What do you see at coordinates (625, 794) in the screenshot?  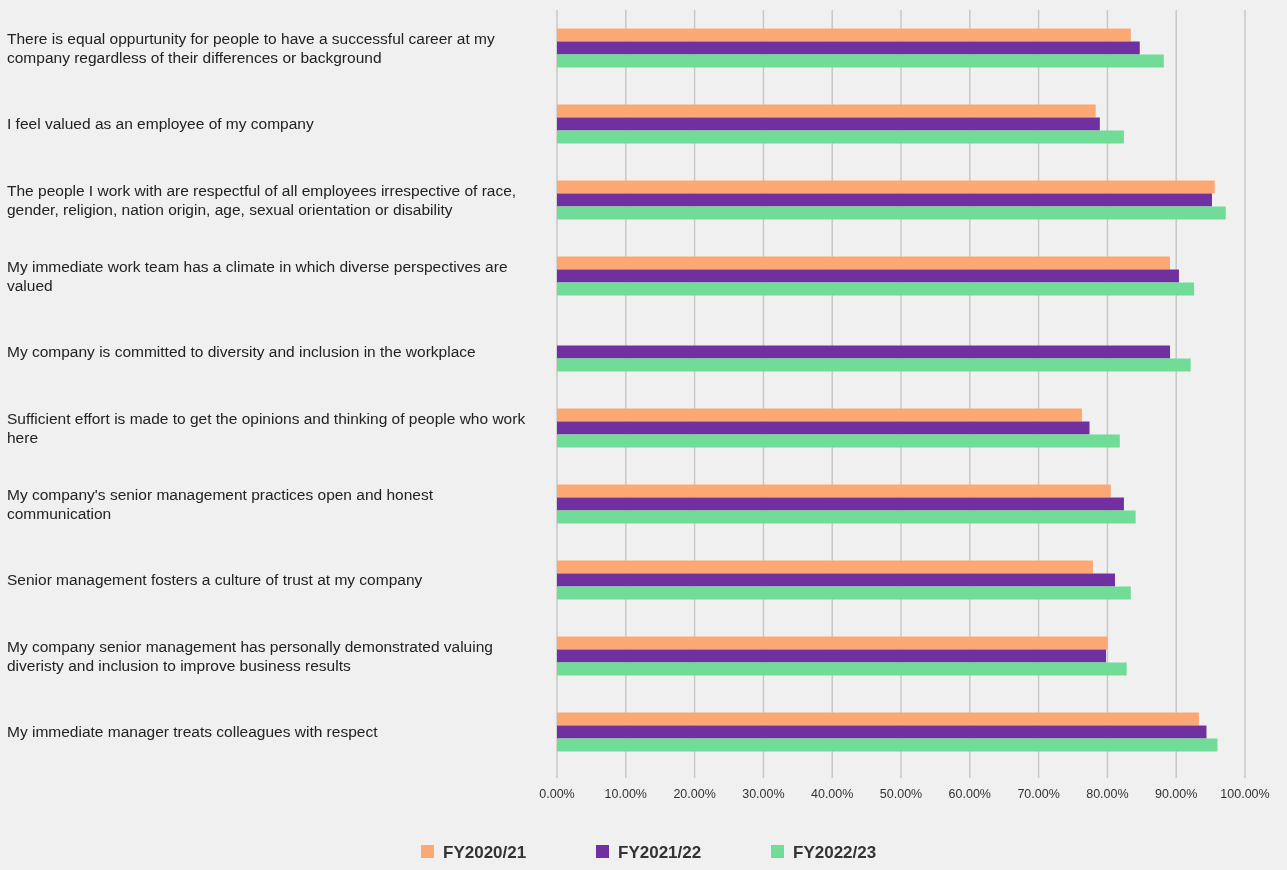 I see `x-tick-label: 10.00%` at bounding box center [625, 794].